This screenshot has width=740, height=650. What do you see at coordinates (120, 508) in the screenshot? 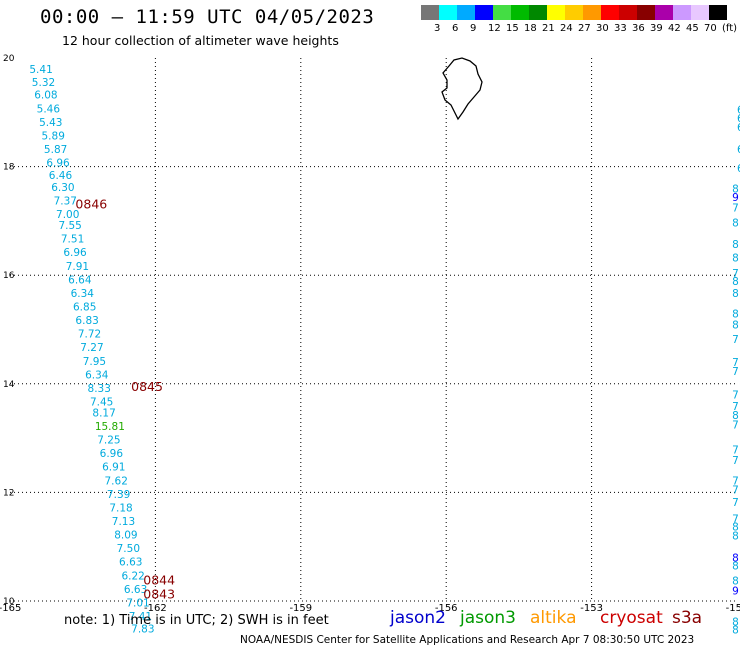
I see `wave-height-value: 7.18` at bounding box center [120, 508].